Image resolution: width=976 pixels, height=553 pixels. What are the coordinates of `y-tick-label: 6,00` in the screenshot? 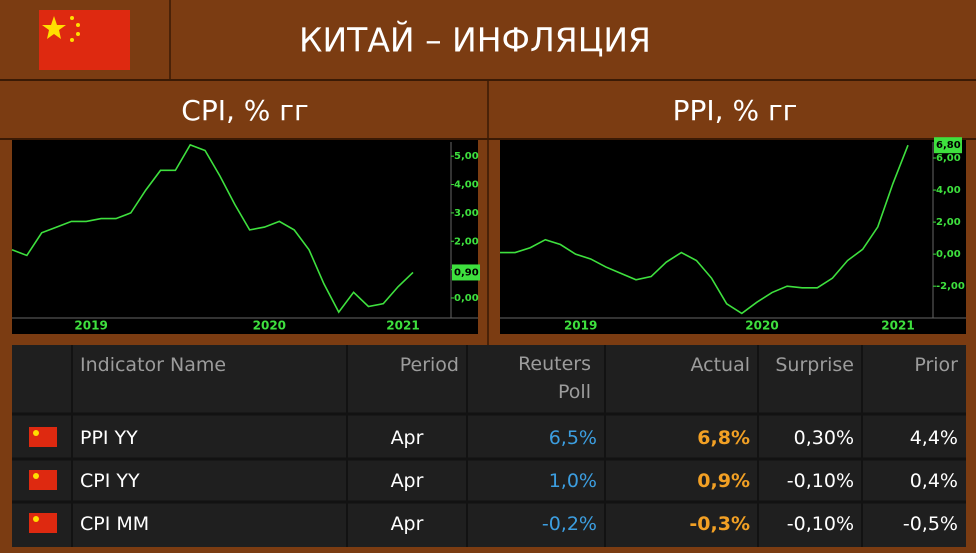 It's located at (948, 158).